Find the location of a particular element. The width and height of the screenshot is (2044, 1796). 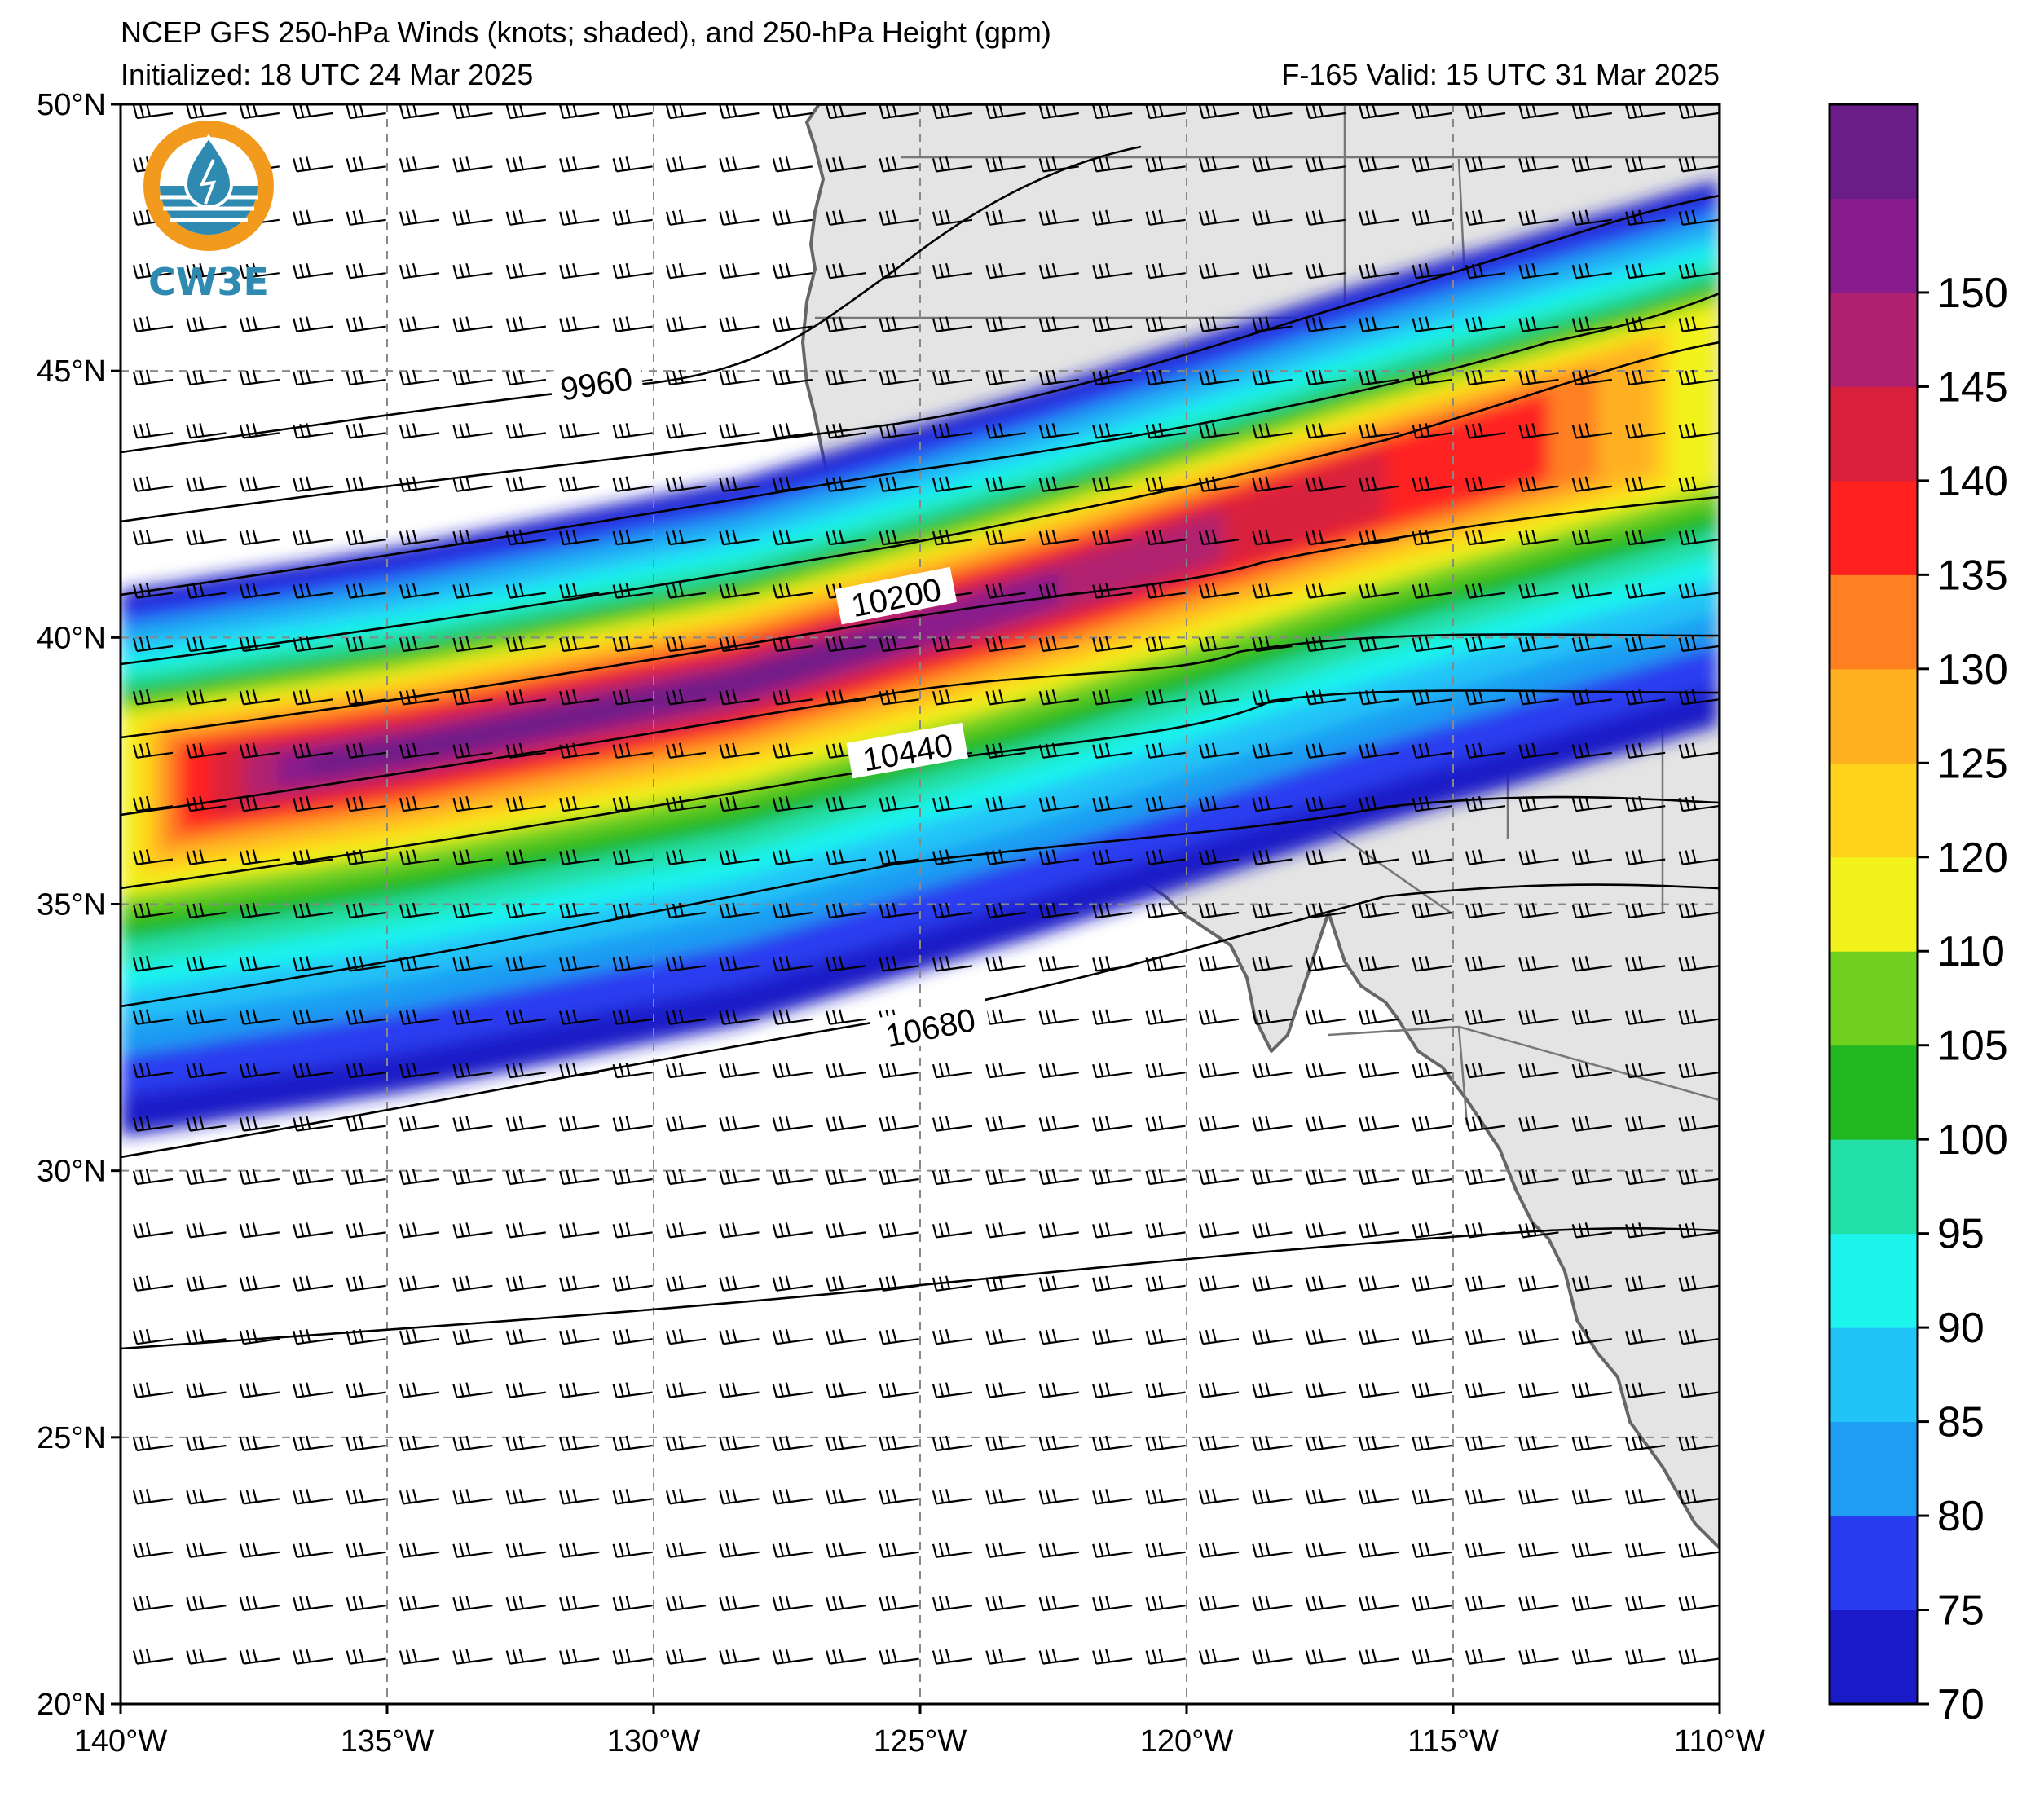

init-time: Initialized: 18 UTC 24 Mar 2025 is located at coordinates (327, 74).